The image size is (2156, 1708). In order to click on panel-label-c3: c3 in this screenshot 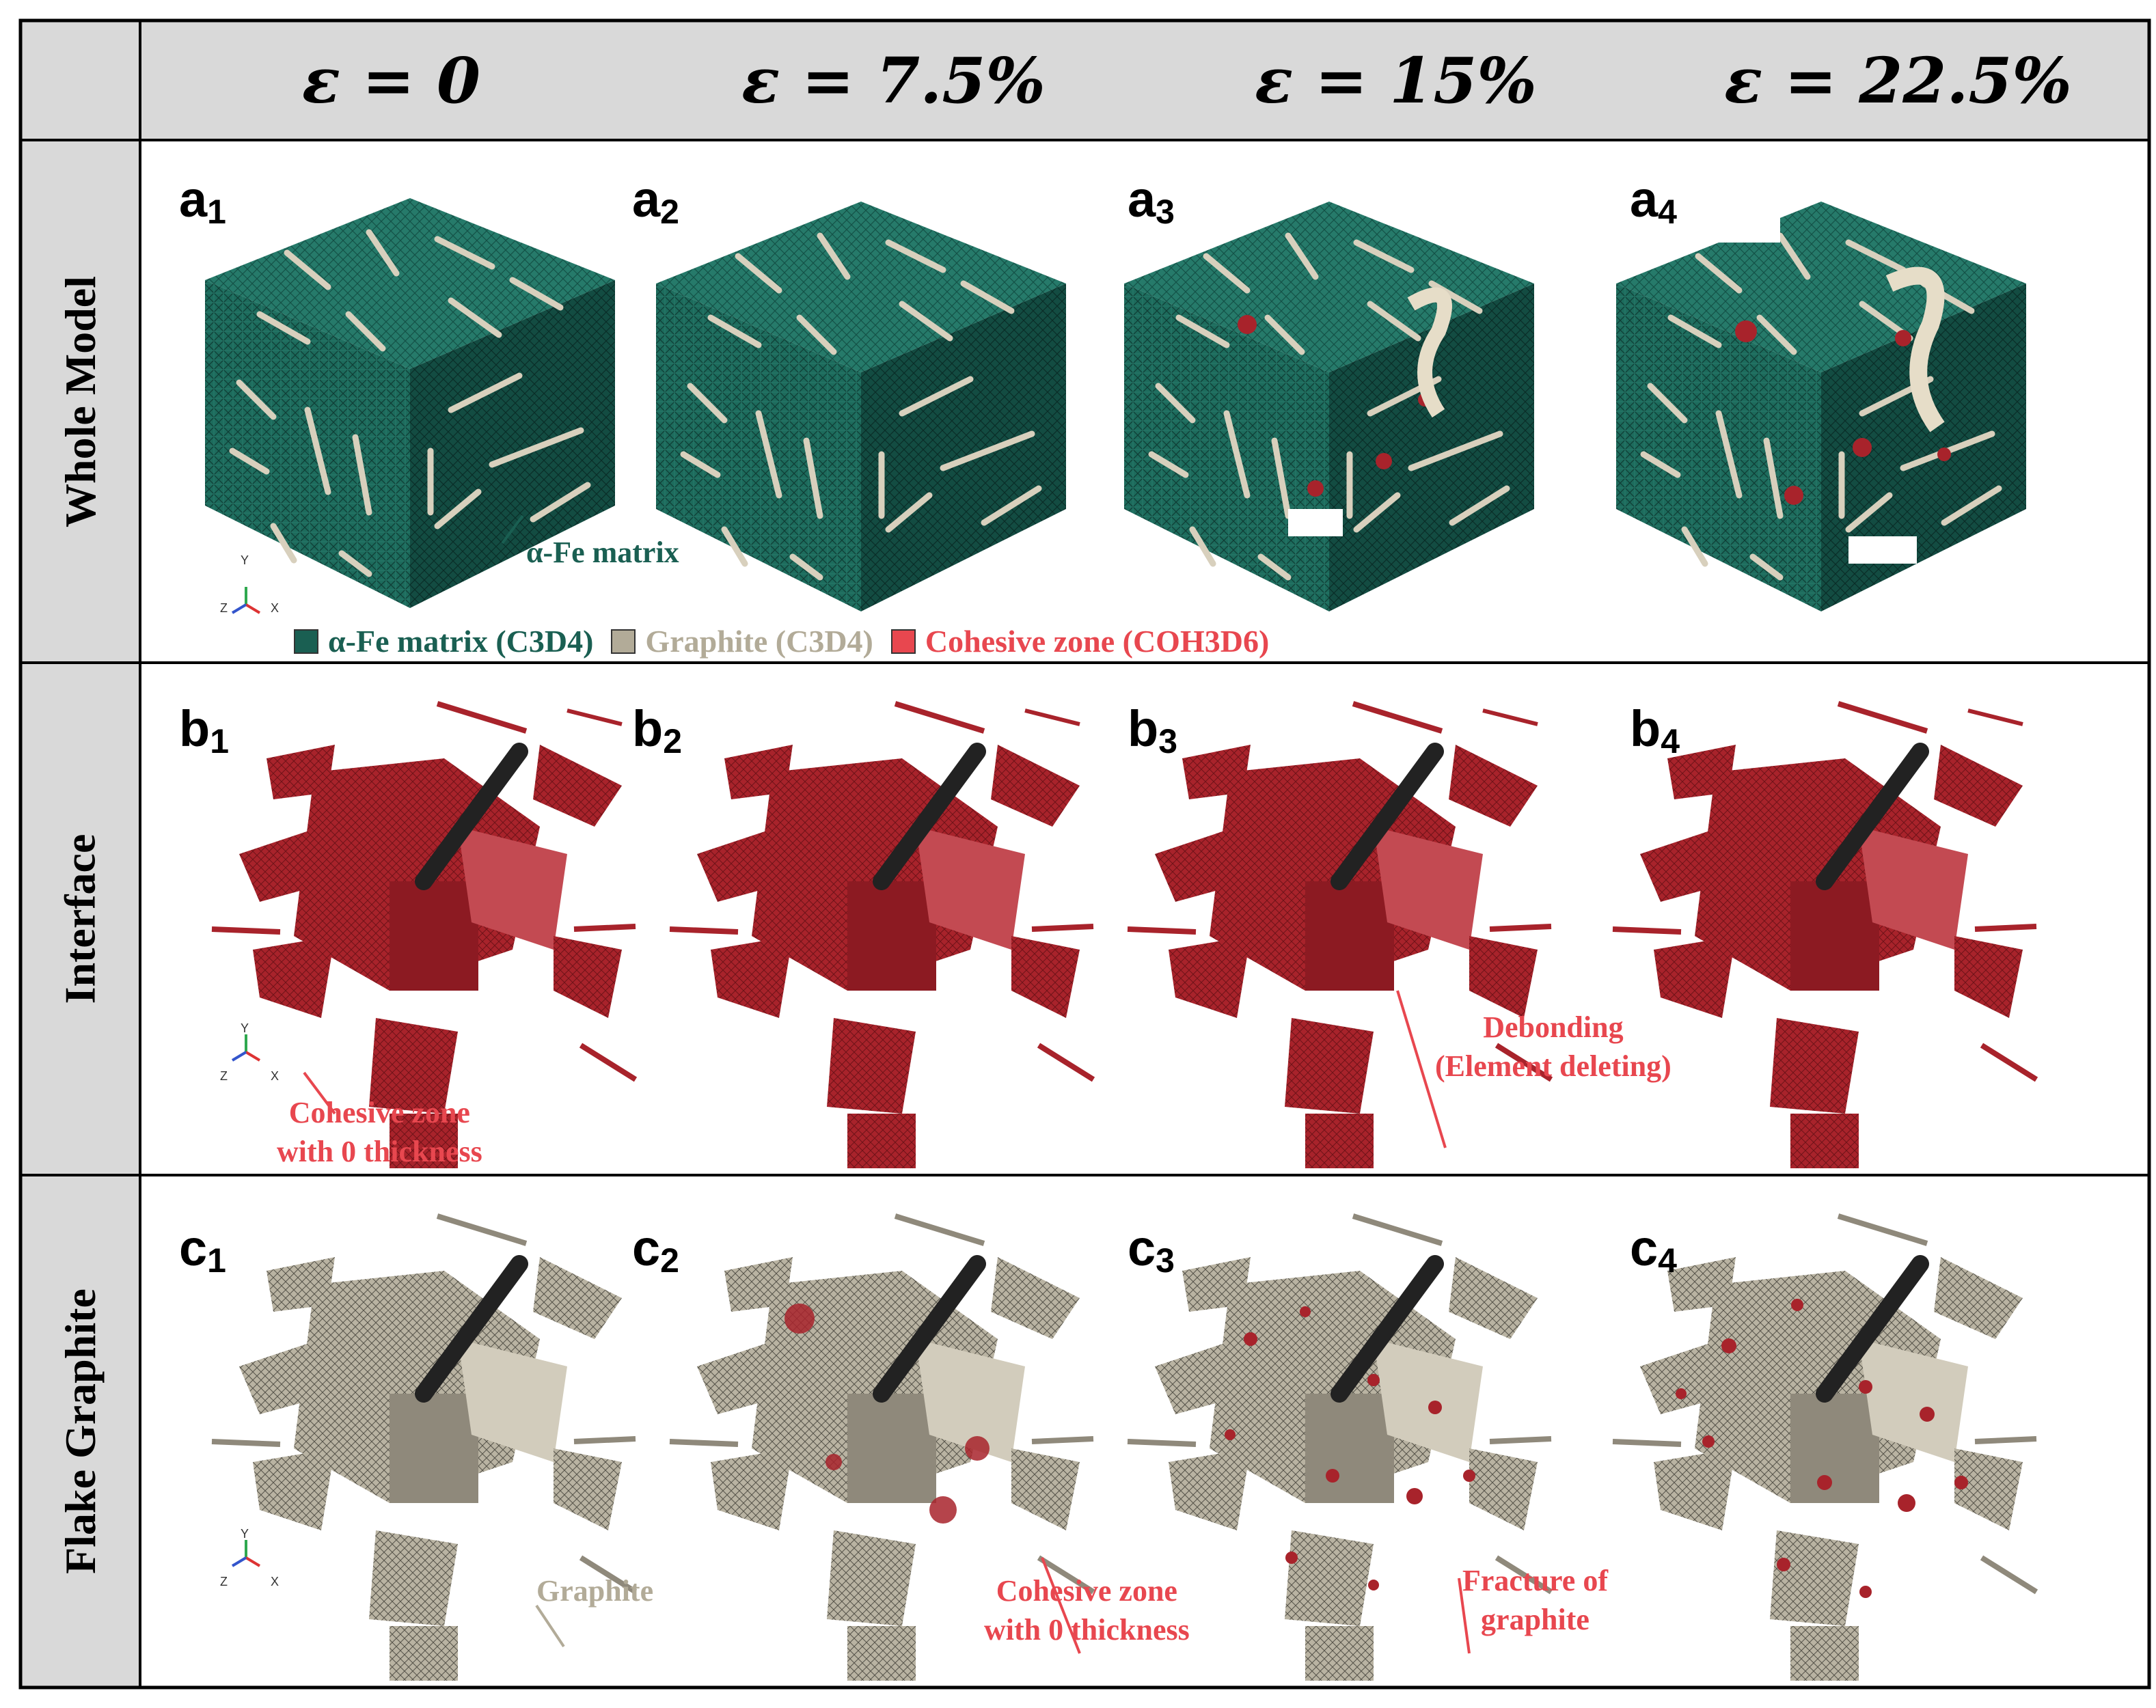, I will do `click(1151, 1250)`.